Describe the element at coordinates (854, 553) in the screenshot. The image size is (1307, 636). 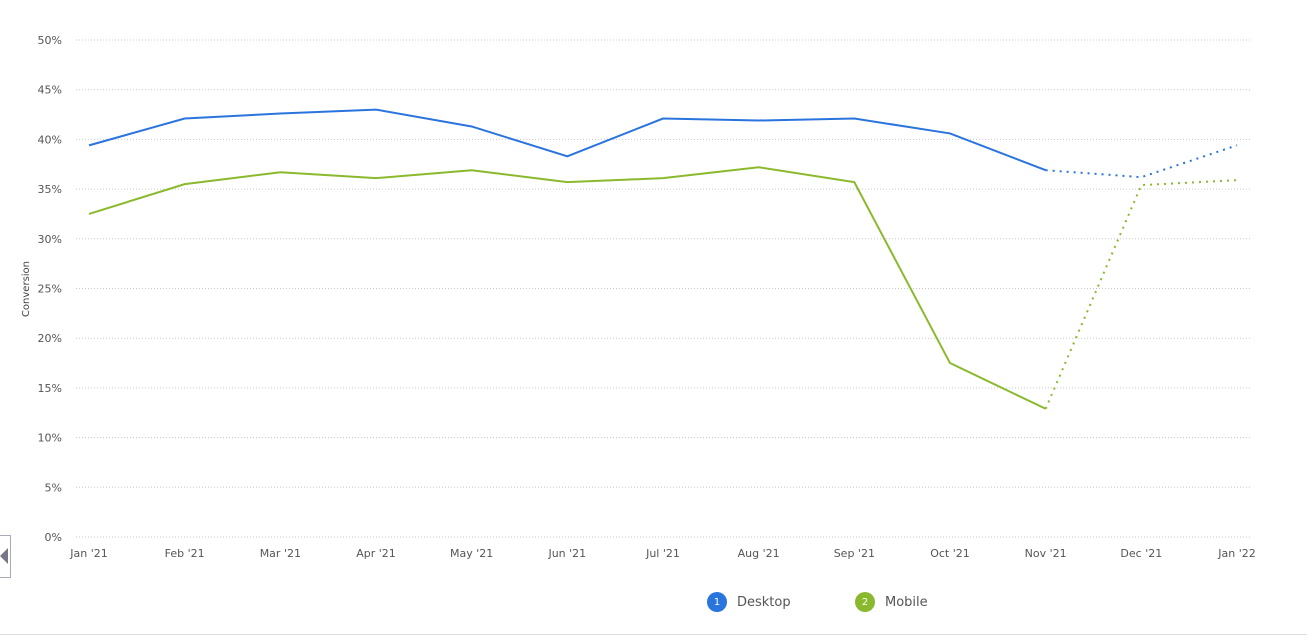
I see `x-tick-label: Sep '21` at that location.